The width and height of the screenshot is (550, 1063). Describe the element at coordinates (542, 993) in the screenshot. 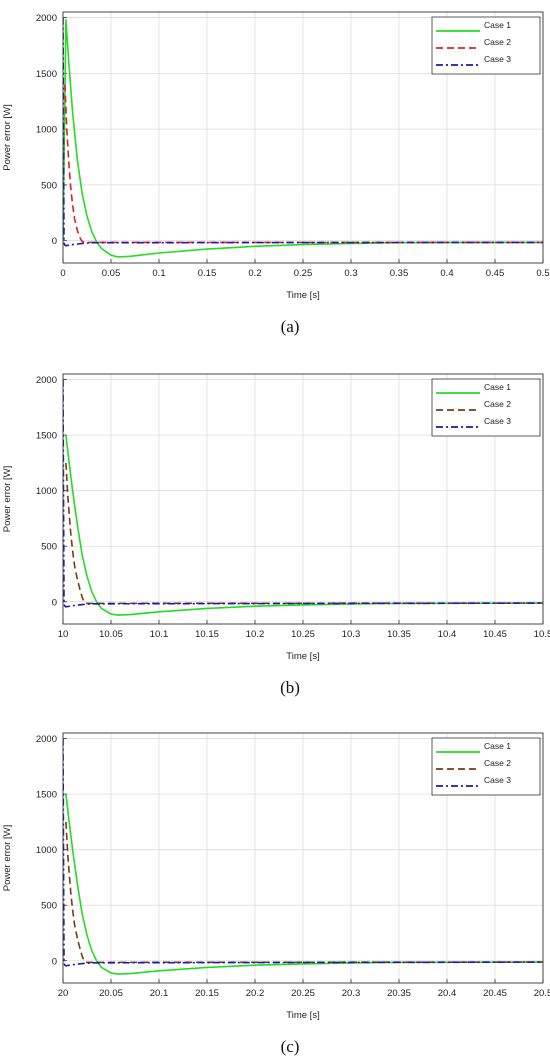

I see `x-tick-label: 20.5` at that location.